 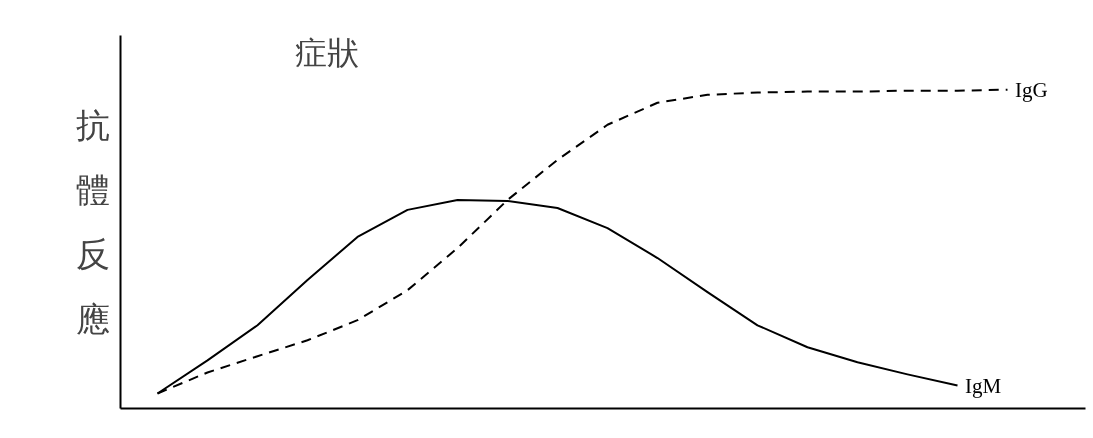 What do you see at coordinates (1031, 89) in the screenshot?
I see `series-label: IgG` at bounding box center [1031, 89].